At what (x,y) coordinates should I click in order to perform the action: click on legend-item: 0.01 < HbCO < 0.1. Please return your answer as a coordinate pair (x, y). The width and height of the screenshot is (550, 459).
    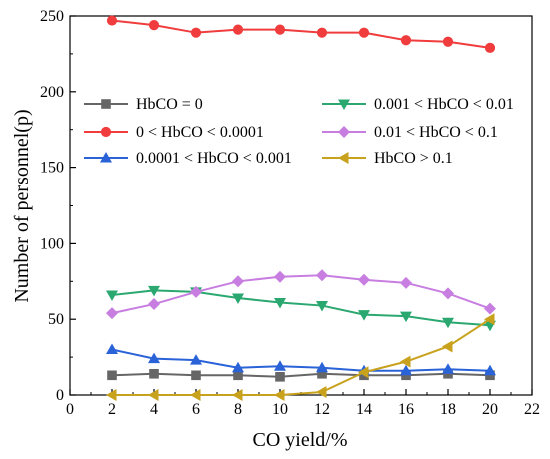
    Looking at the image, I should click on (410, 132).